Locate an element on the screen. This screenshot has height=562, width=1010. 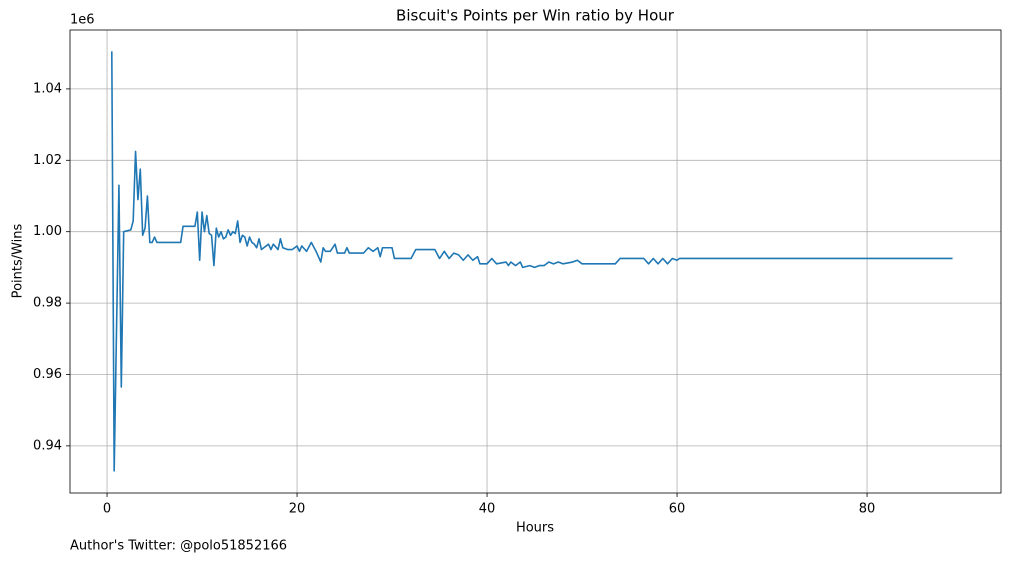
y-axis-label: Points/Wins is located at coordinates (18, 260).